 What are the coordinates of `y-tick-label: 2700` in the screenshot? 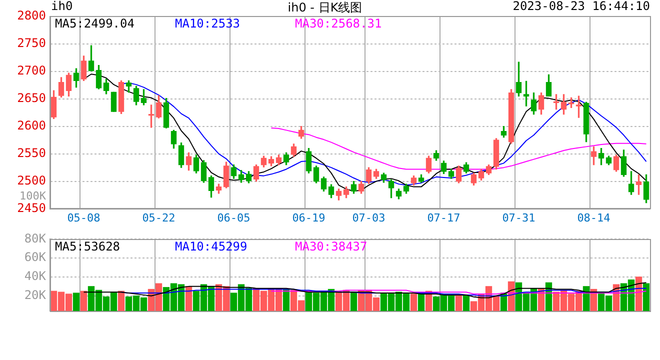 It's located at (31, 70).